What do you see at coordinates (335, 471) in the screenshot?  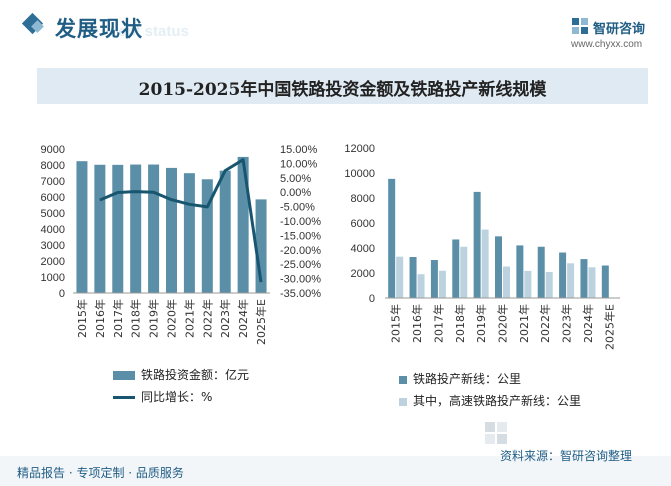 I see `footer-bar` at bounding box center [335, 471].